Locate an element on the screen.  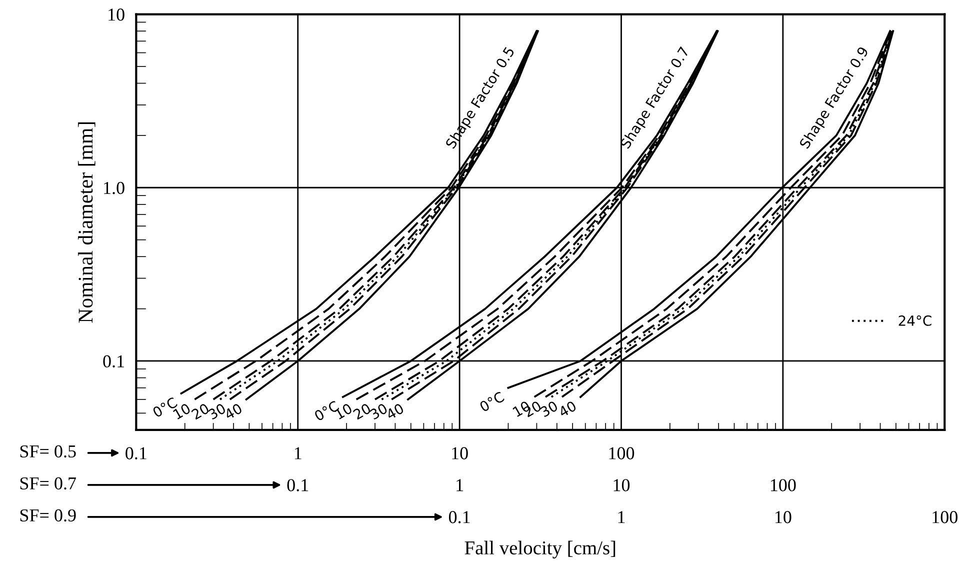
text: SF= 0.9 is located at coordinates (48, 515).